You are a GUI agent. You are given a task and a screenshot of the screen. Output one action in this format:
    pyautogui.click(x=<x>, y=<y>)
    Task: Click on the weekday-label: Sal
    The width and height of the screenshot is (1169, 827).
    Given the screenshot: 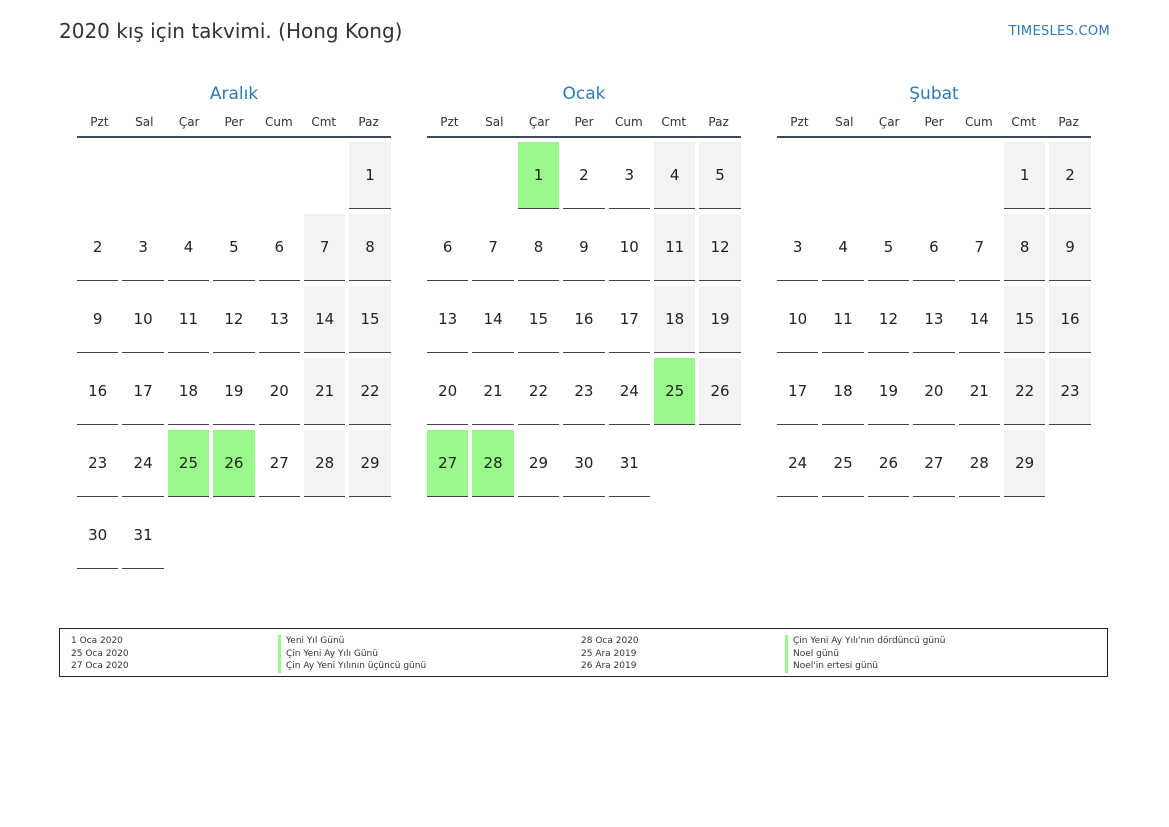 What is the action you would take?
    pyautogui.click(x=144, y=122)
    